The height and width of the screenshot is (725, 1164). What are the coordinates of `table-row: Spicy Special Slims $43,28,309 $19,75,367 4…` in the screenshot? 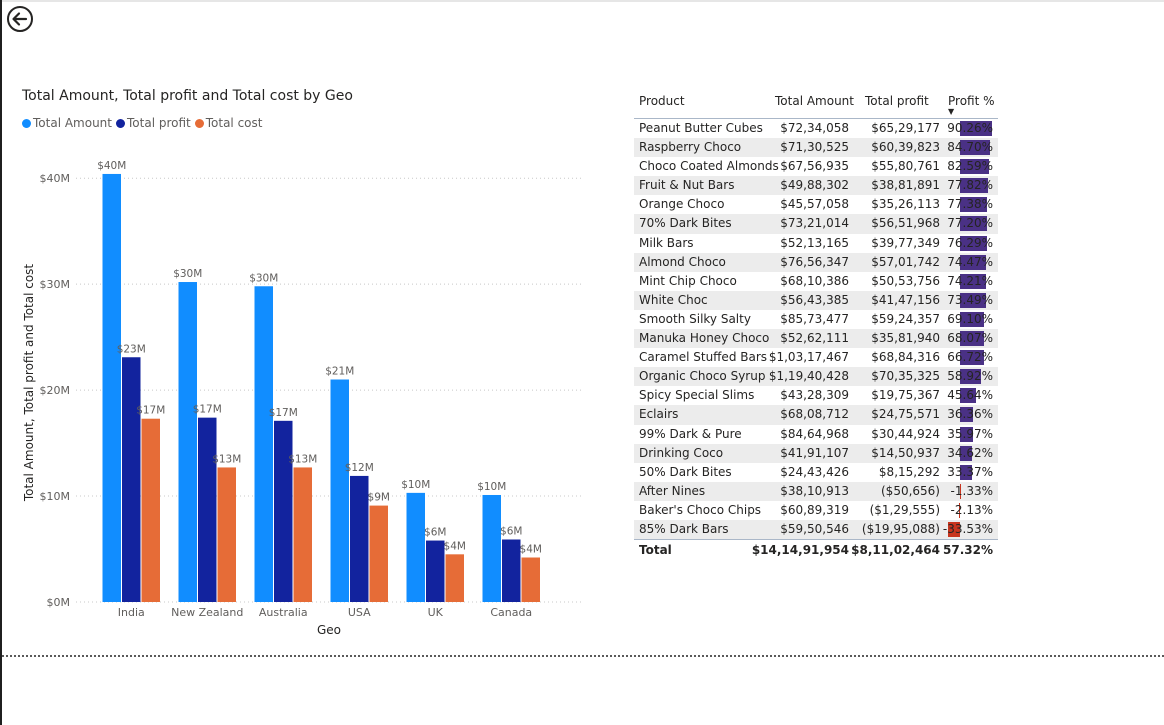 It's located at (816, 395).